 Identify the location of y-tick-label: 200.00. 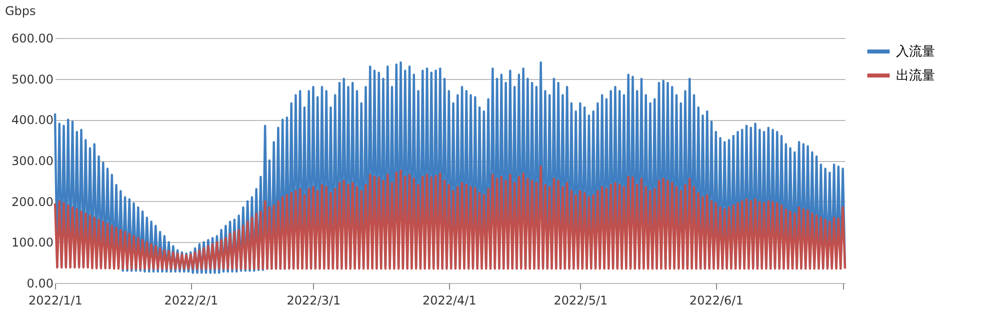
(33, 201).